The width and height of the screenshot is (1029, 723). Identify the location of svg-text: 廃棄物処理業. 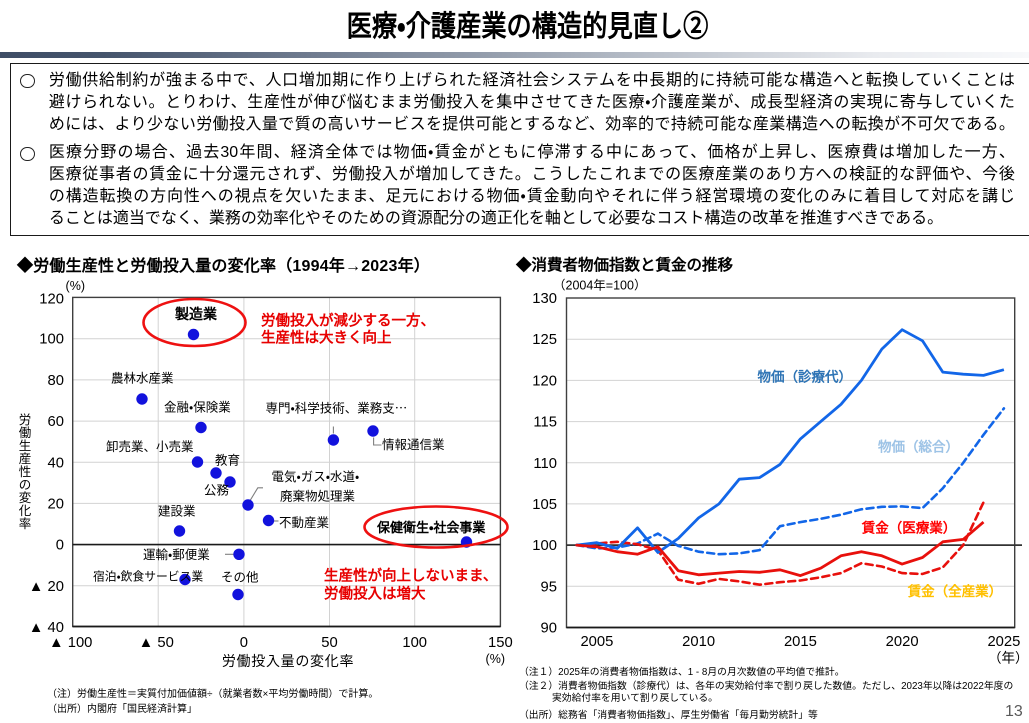
(318, 496).